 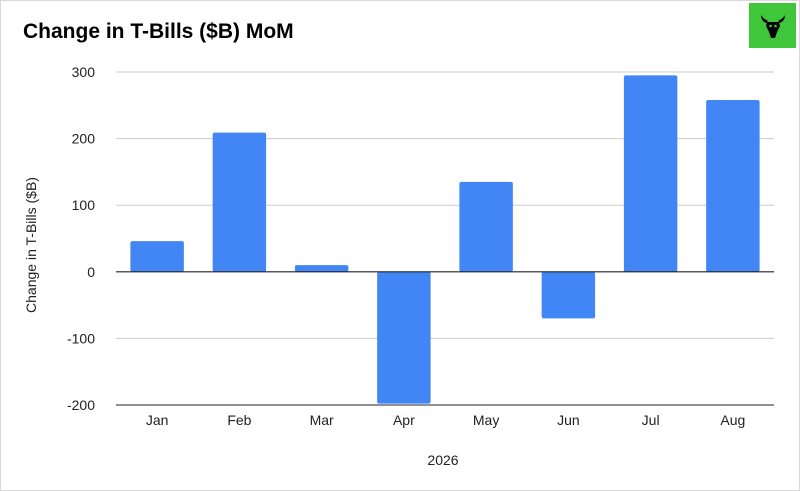 I want to click on y-axis-label: Change in T-Bills ($B), so click(x=31, y=245).